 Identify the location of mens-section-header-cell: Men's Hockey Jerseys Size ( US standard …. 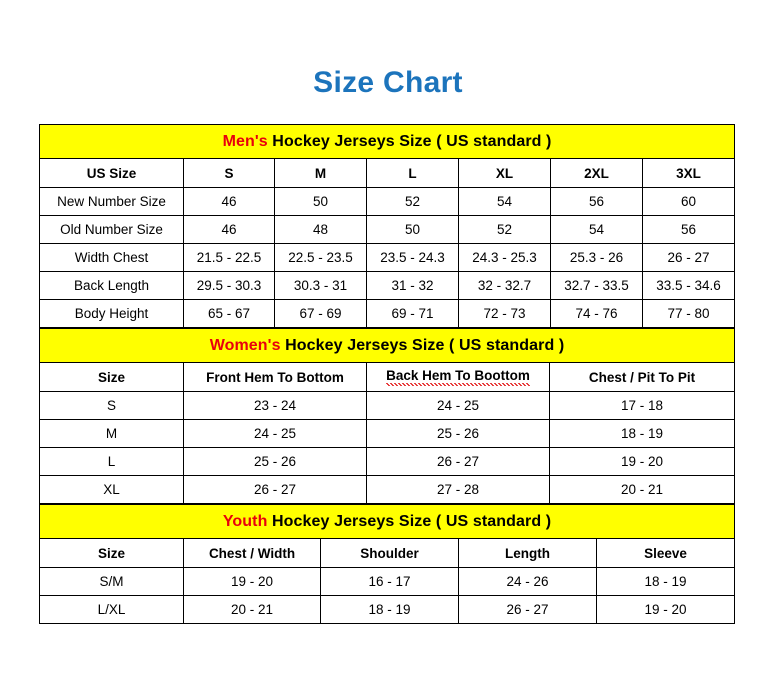
(387, 141).